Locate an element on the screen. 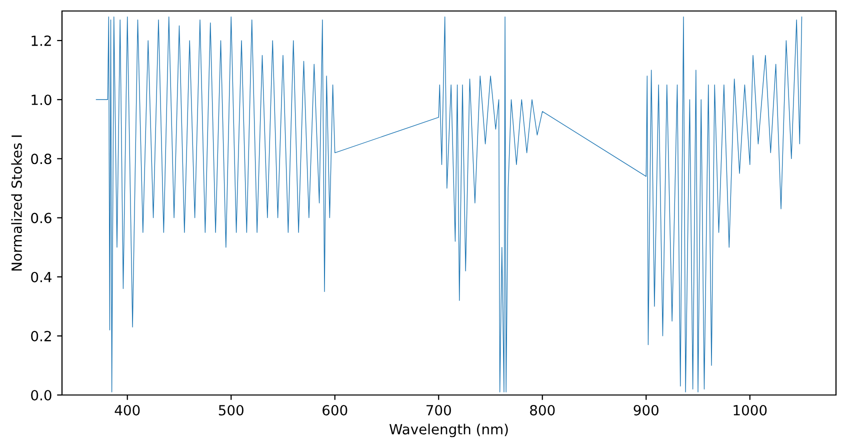 The image size is (846, 448). y-tick-label: 0.0 is located at coordinates (41, 395).